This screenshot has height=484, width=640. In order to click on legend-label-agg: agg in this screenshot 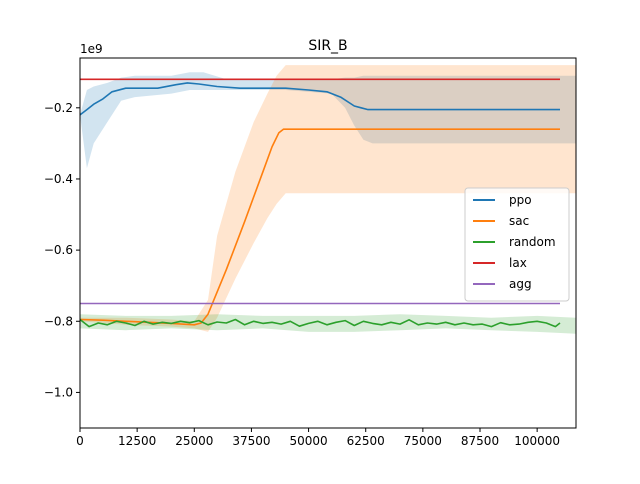, I will do `click(520, 284)`.